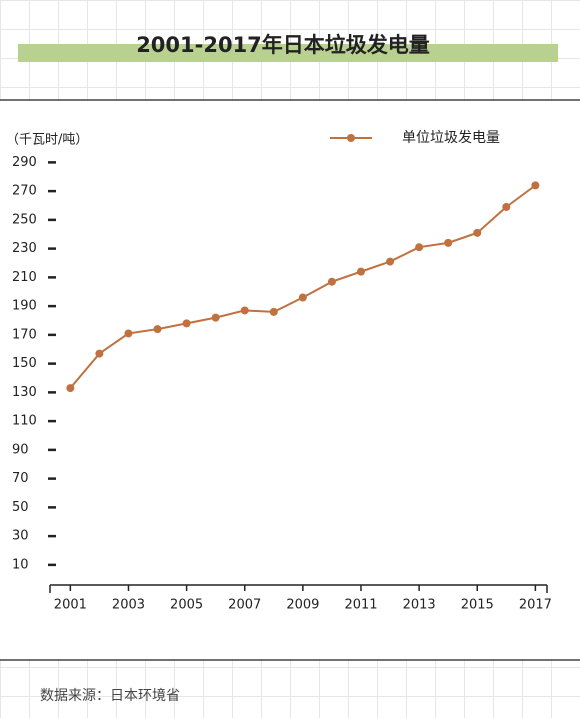 The width and height of the screenshot is (580, 718). What do you see at coordinates (244, 605) in the screenshot?
I see `x-tick-label: 2007` at bounding box center [244, 605].